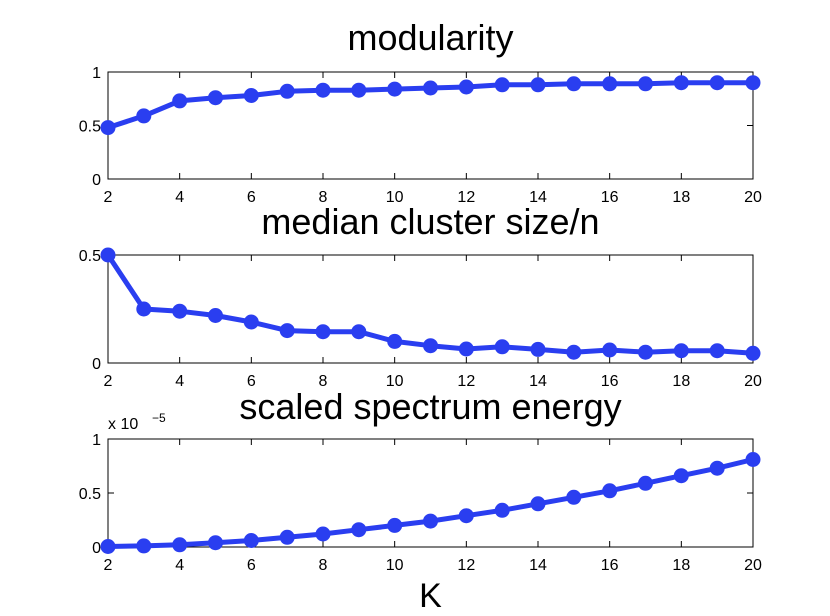 The image size is (830, 616). I want to click on panel1-xtick-label: 6, so click(251, 197).